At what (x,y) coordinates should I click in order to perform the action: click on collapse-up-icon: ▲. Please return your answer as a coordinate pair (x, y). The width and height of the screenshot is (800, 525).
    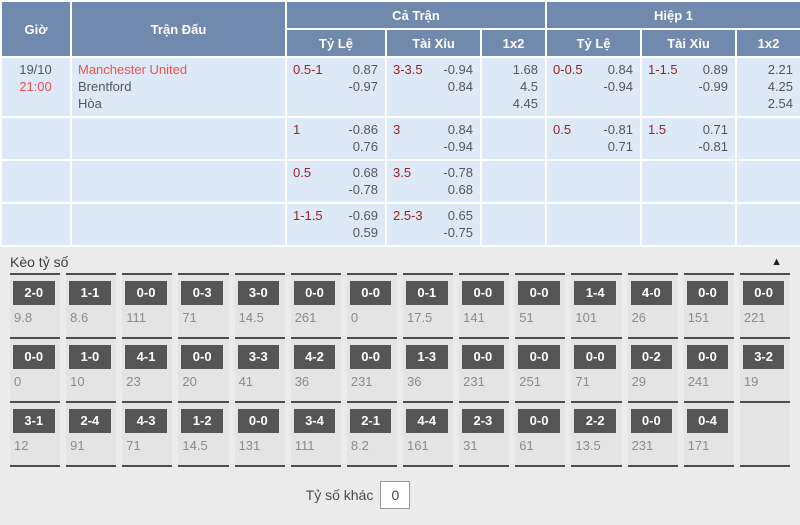
    Looking at the image, I should click on (776, 261).